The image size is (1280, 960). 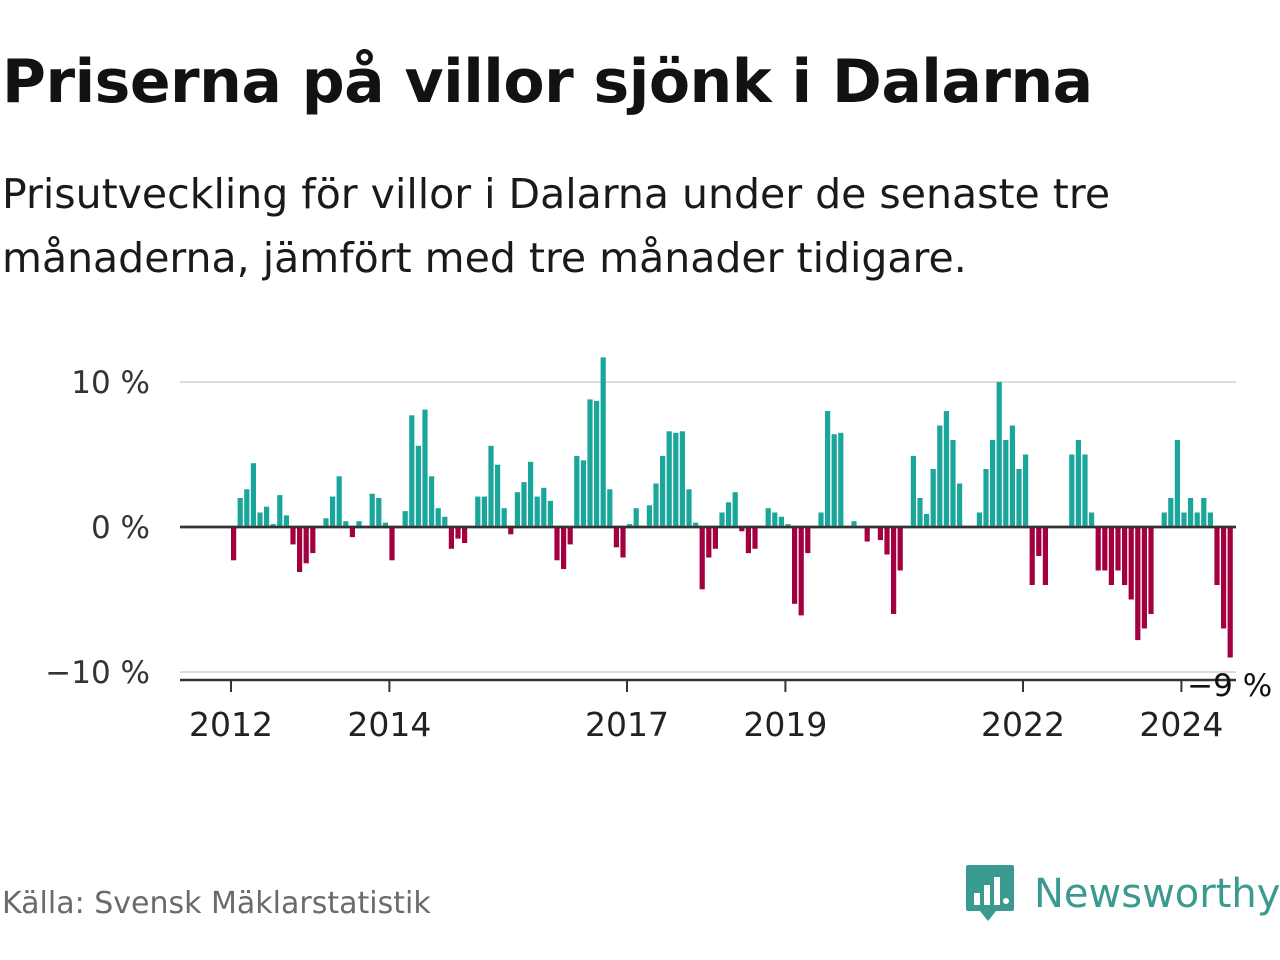 I want to click on annotations: −9 %, so click(x=1229, y=686).